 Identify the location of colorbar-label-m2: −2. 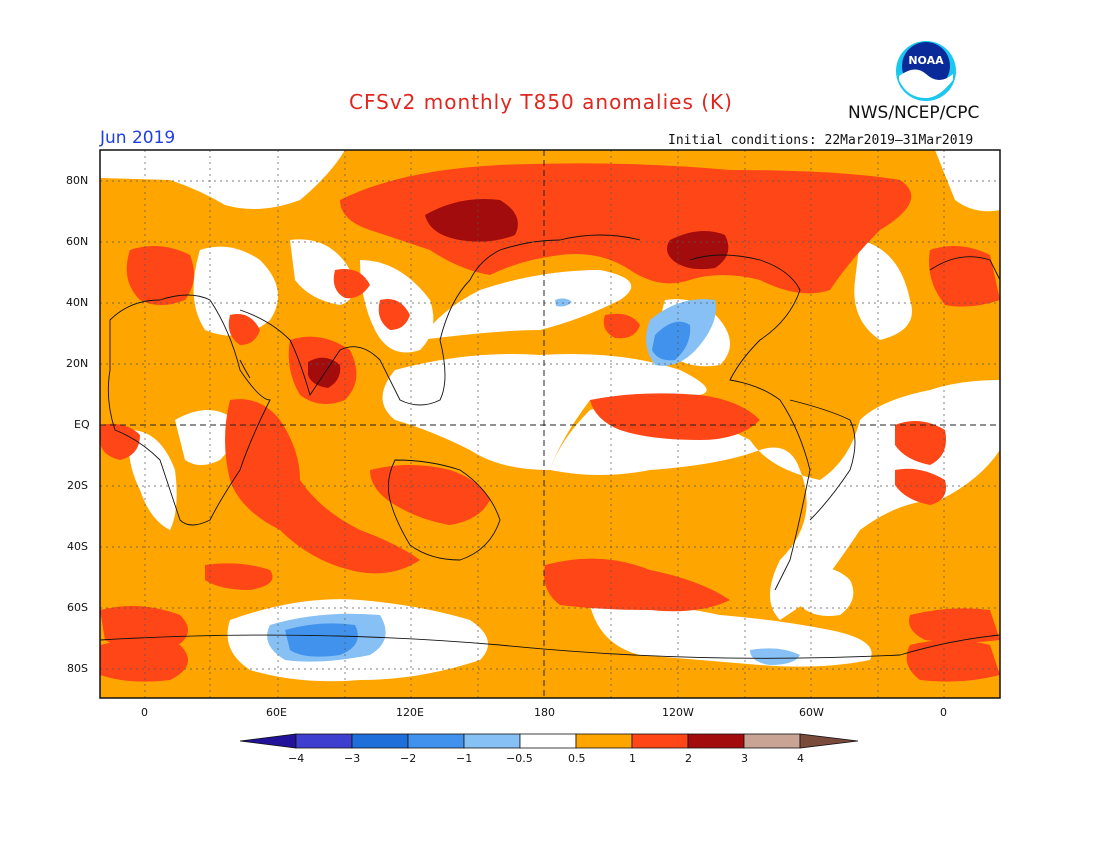
(408, 758).